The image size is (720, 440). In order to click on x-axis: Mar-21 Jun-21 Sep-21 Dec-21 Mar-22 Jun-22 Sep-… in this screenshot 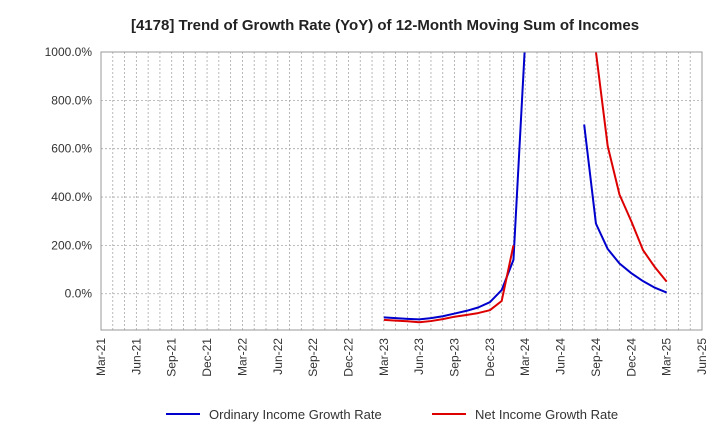, I will do `click(401, 357)`.